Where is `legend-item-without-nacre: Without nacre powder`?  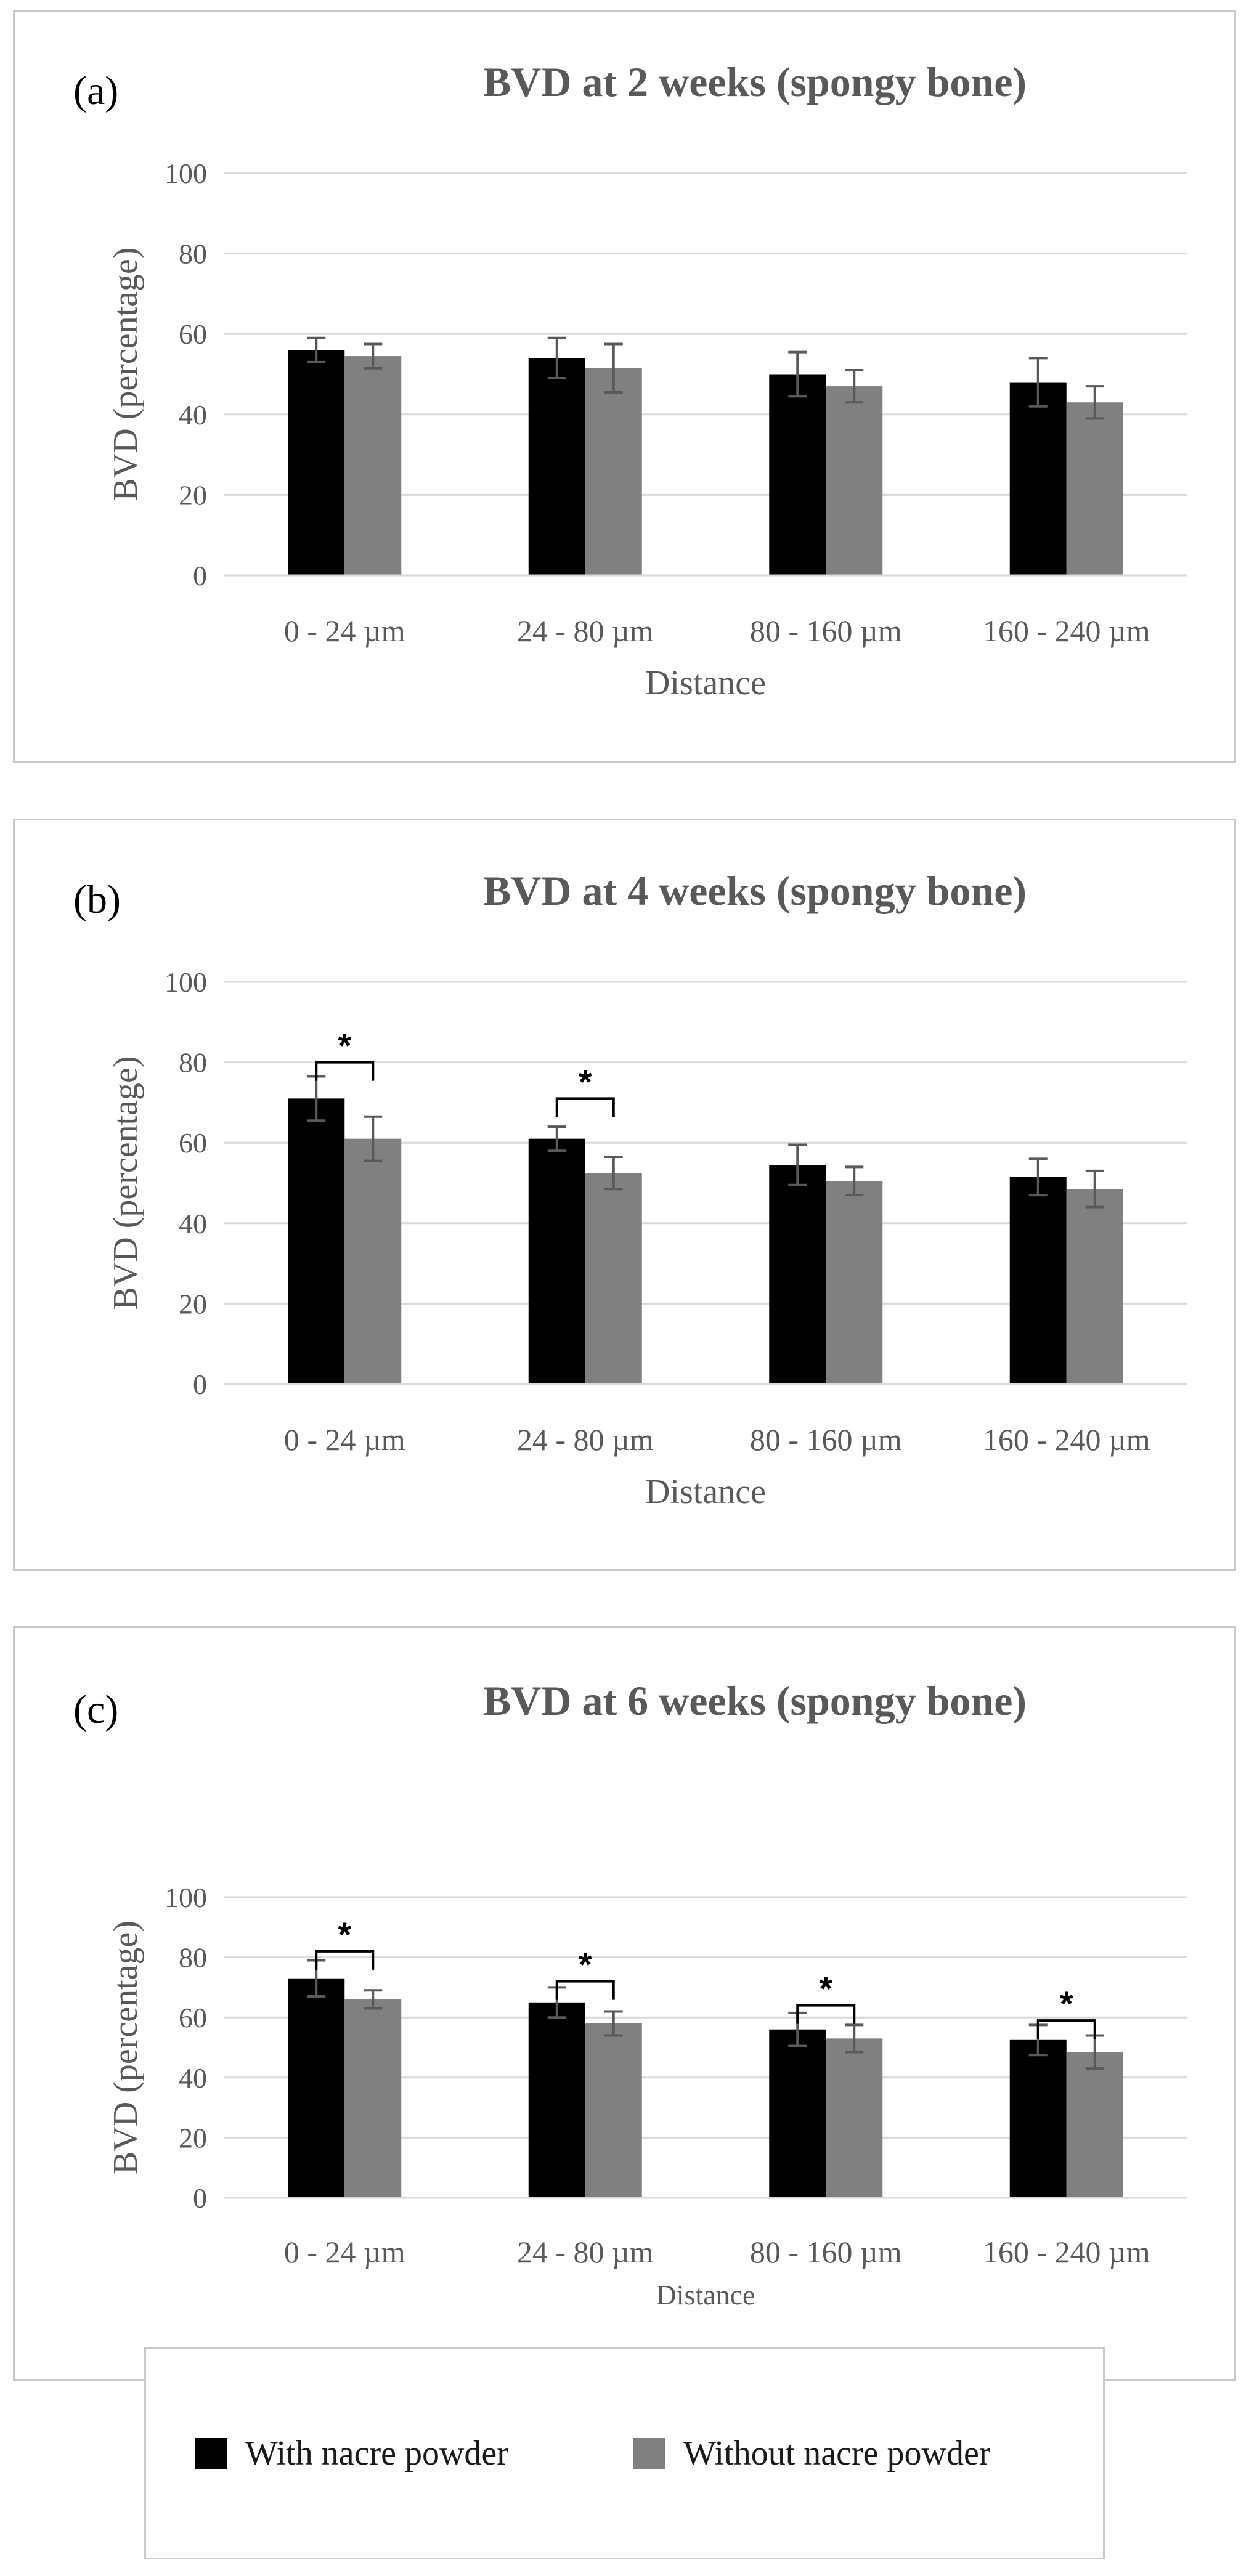 legend-item-without-nacre: Without nacre powder is located at coordinates (811, 2453).